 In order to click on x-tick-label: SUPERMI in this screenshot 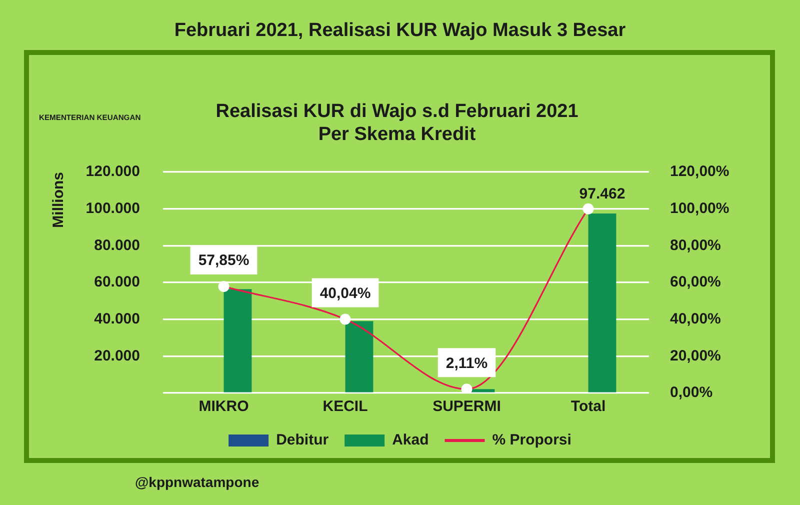, I will do `click(466, 407)`.